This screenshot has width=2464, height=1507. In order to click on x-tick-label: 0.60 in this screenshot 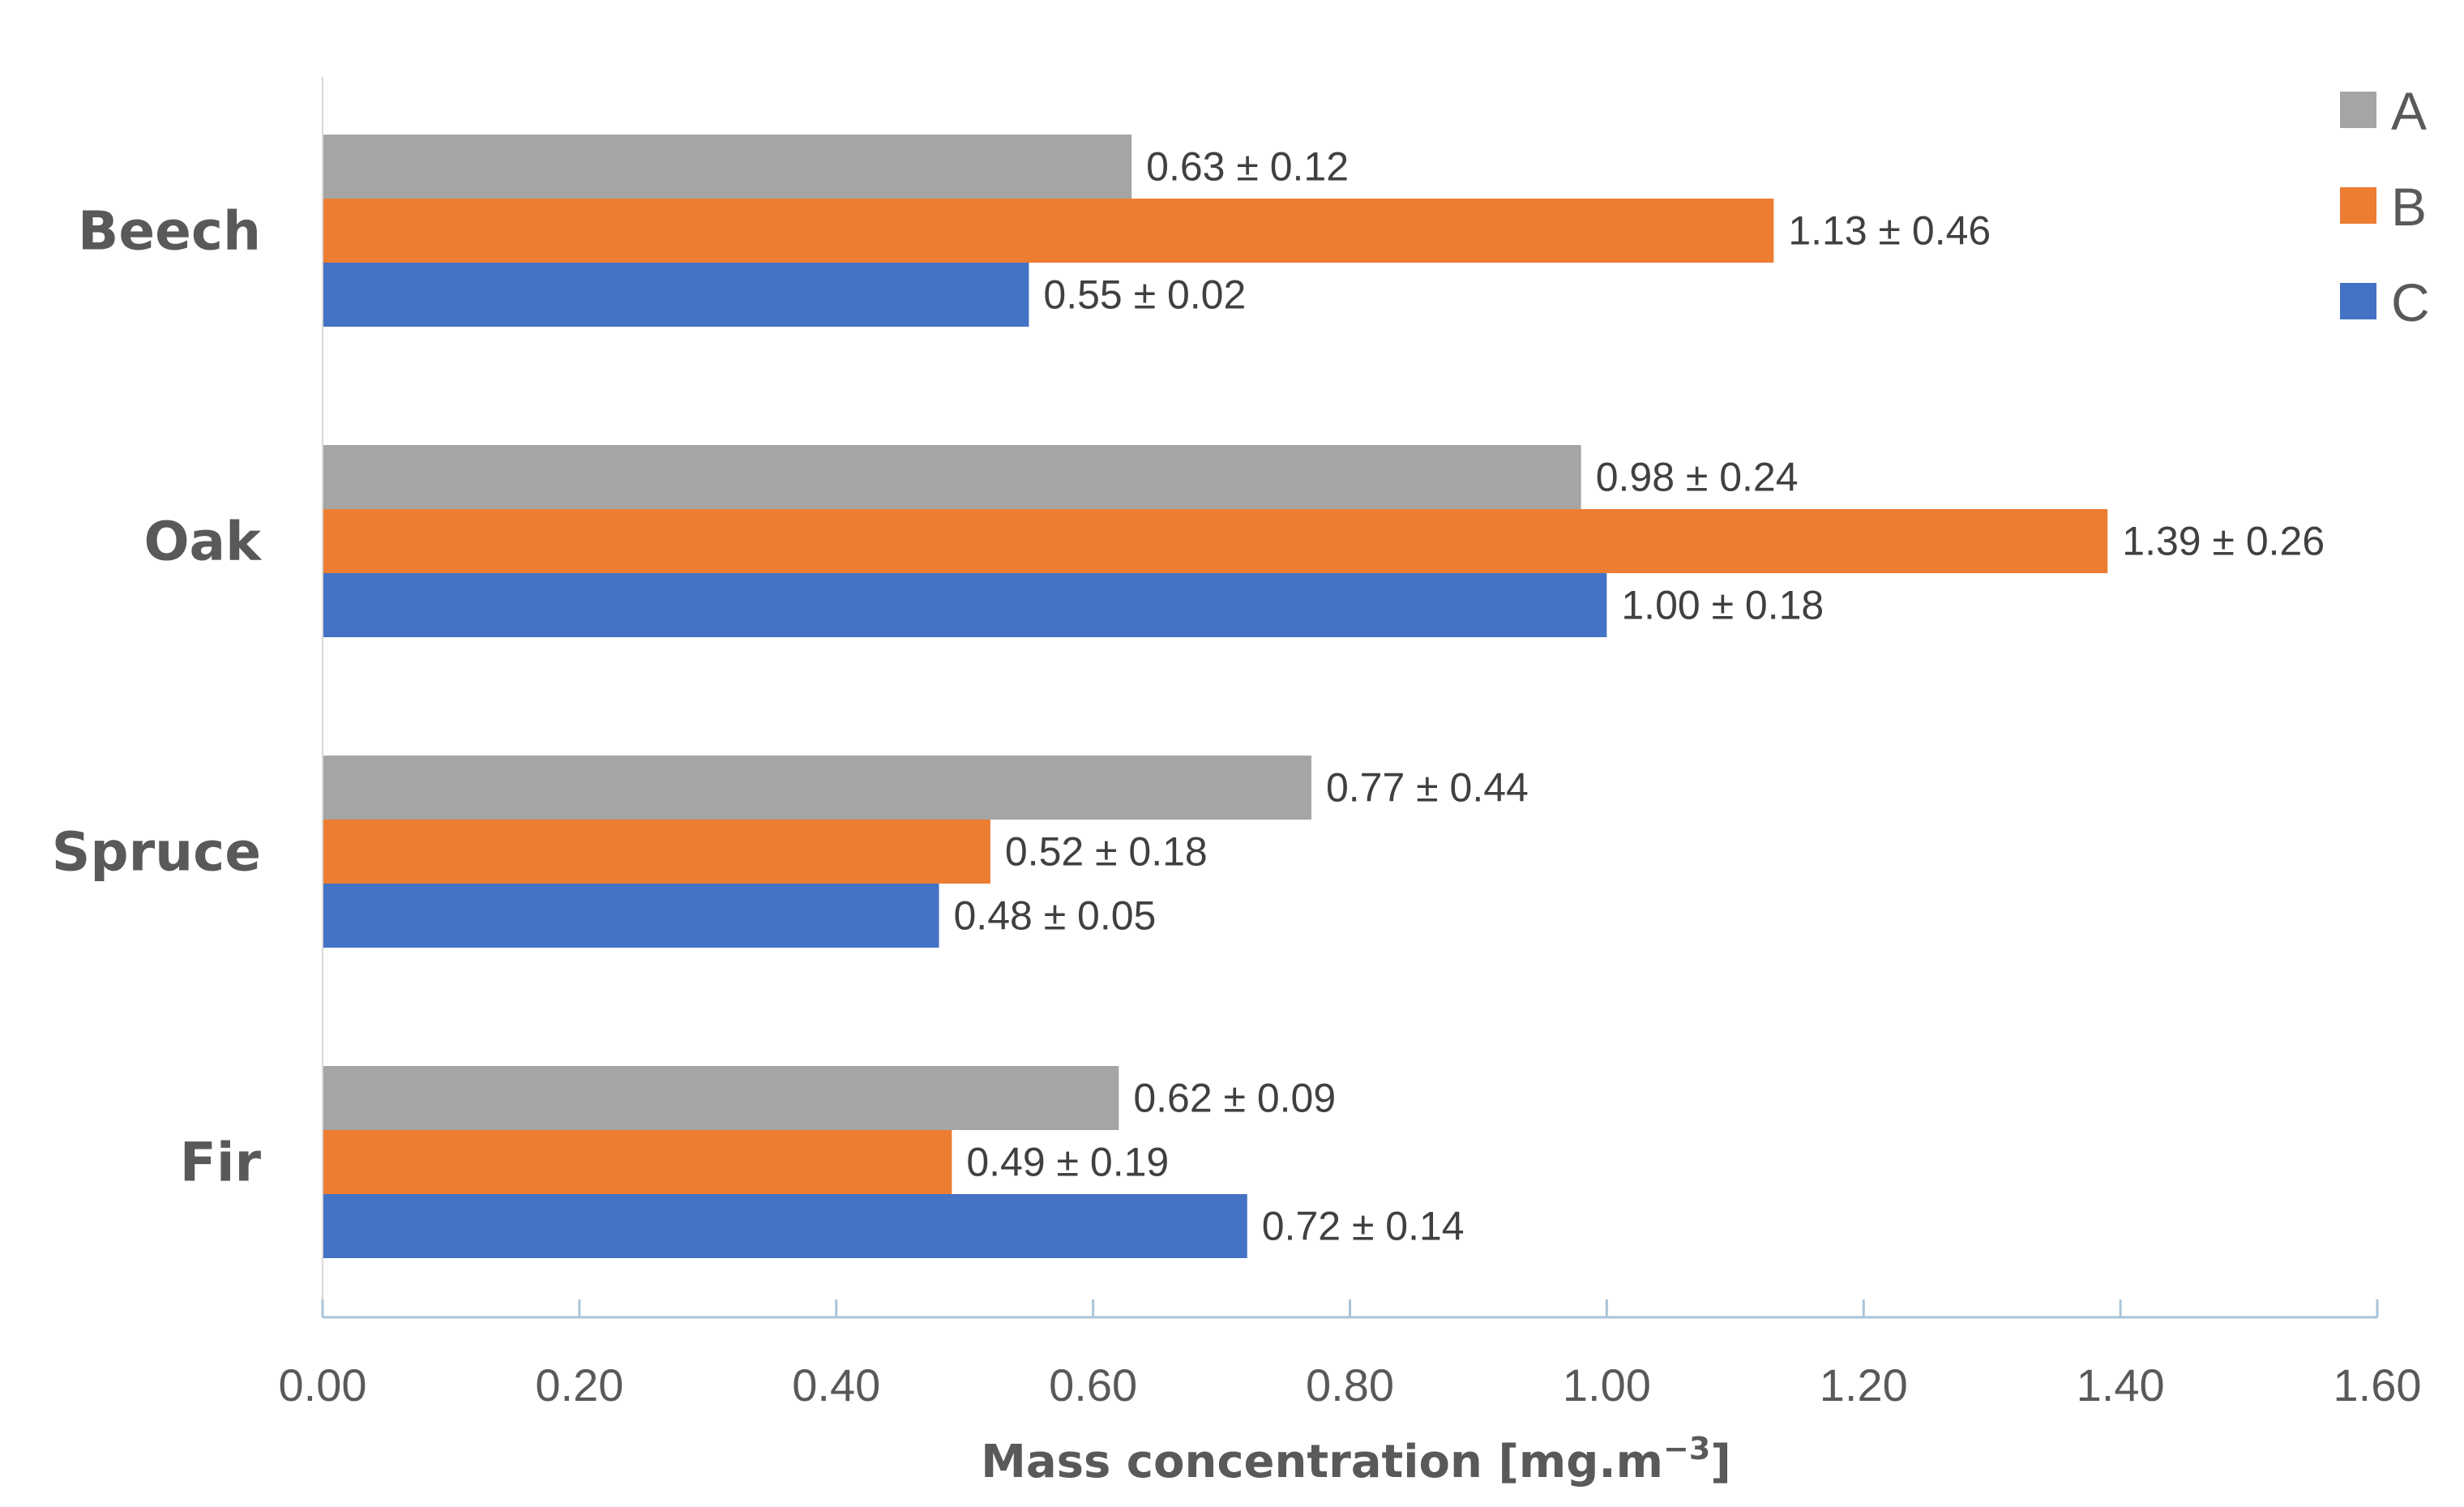, I will do `click(1093, 1385)`.